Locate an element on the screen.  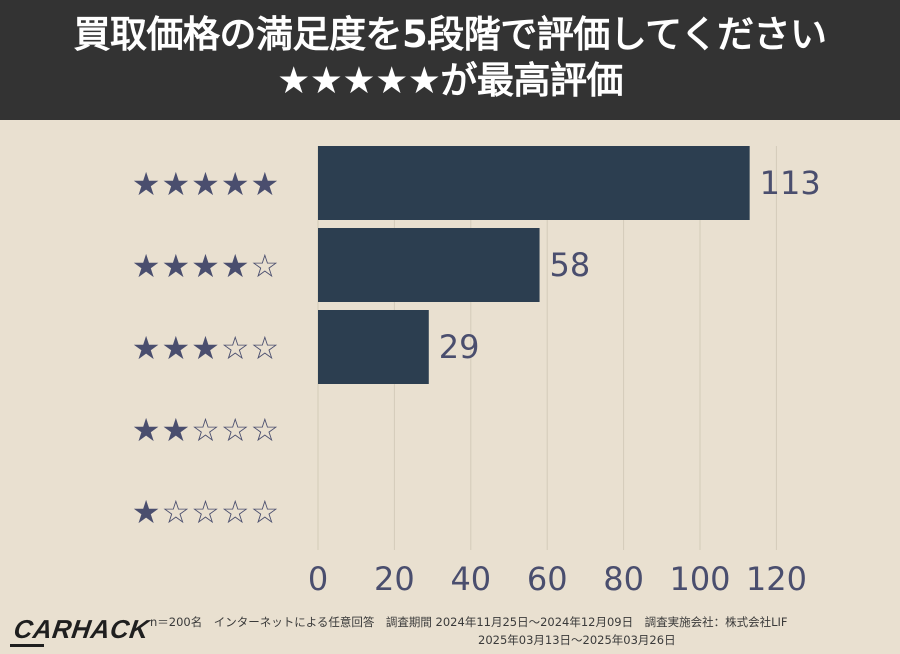
x-tick-label: 60 is located at coordinates (547, 579).